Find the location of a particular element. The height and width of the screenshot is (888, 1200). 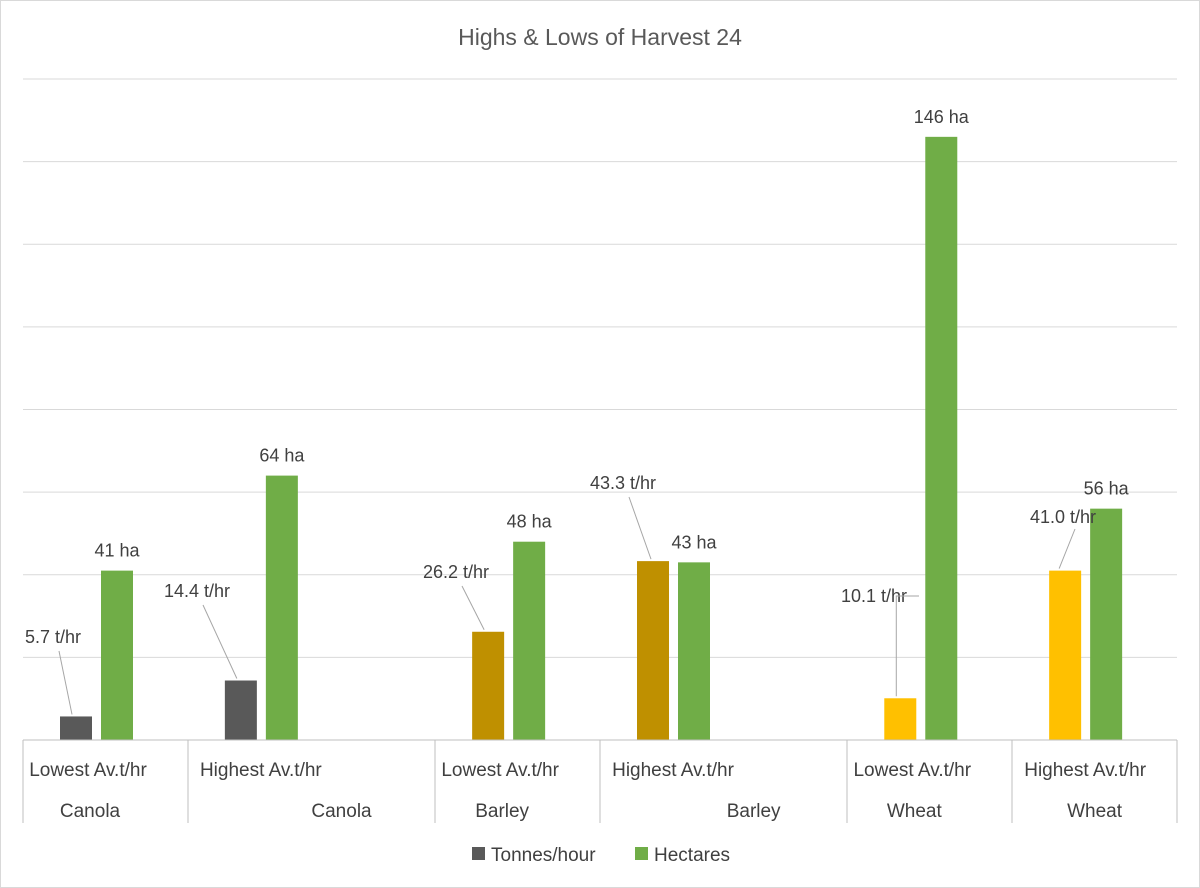

legend-label-tonnes-hour: Tonnes/hour is located at coordinates (543, 855).